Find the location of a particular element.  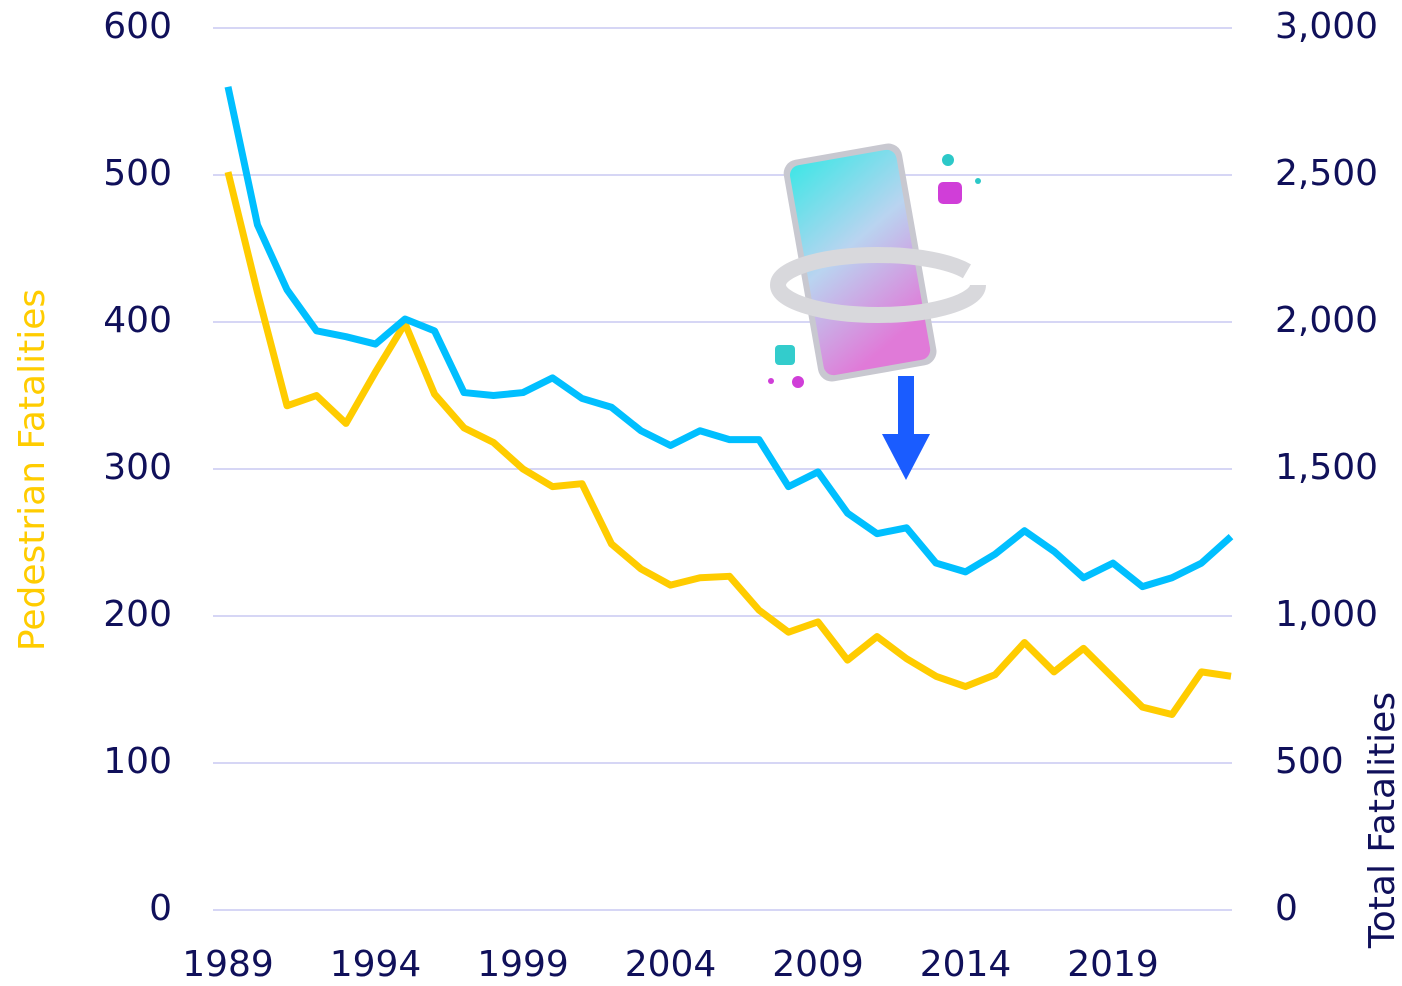

y2-tick-label: 1,500 is located at coordinates (1326, 467).